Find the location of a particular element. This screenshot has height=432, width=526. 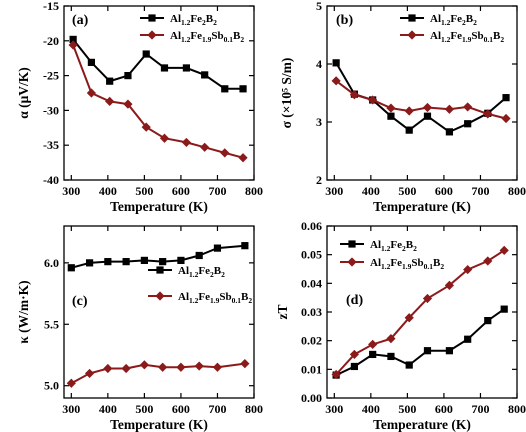

x-tick-label: 500 is located at coordinates (407, 409).